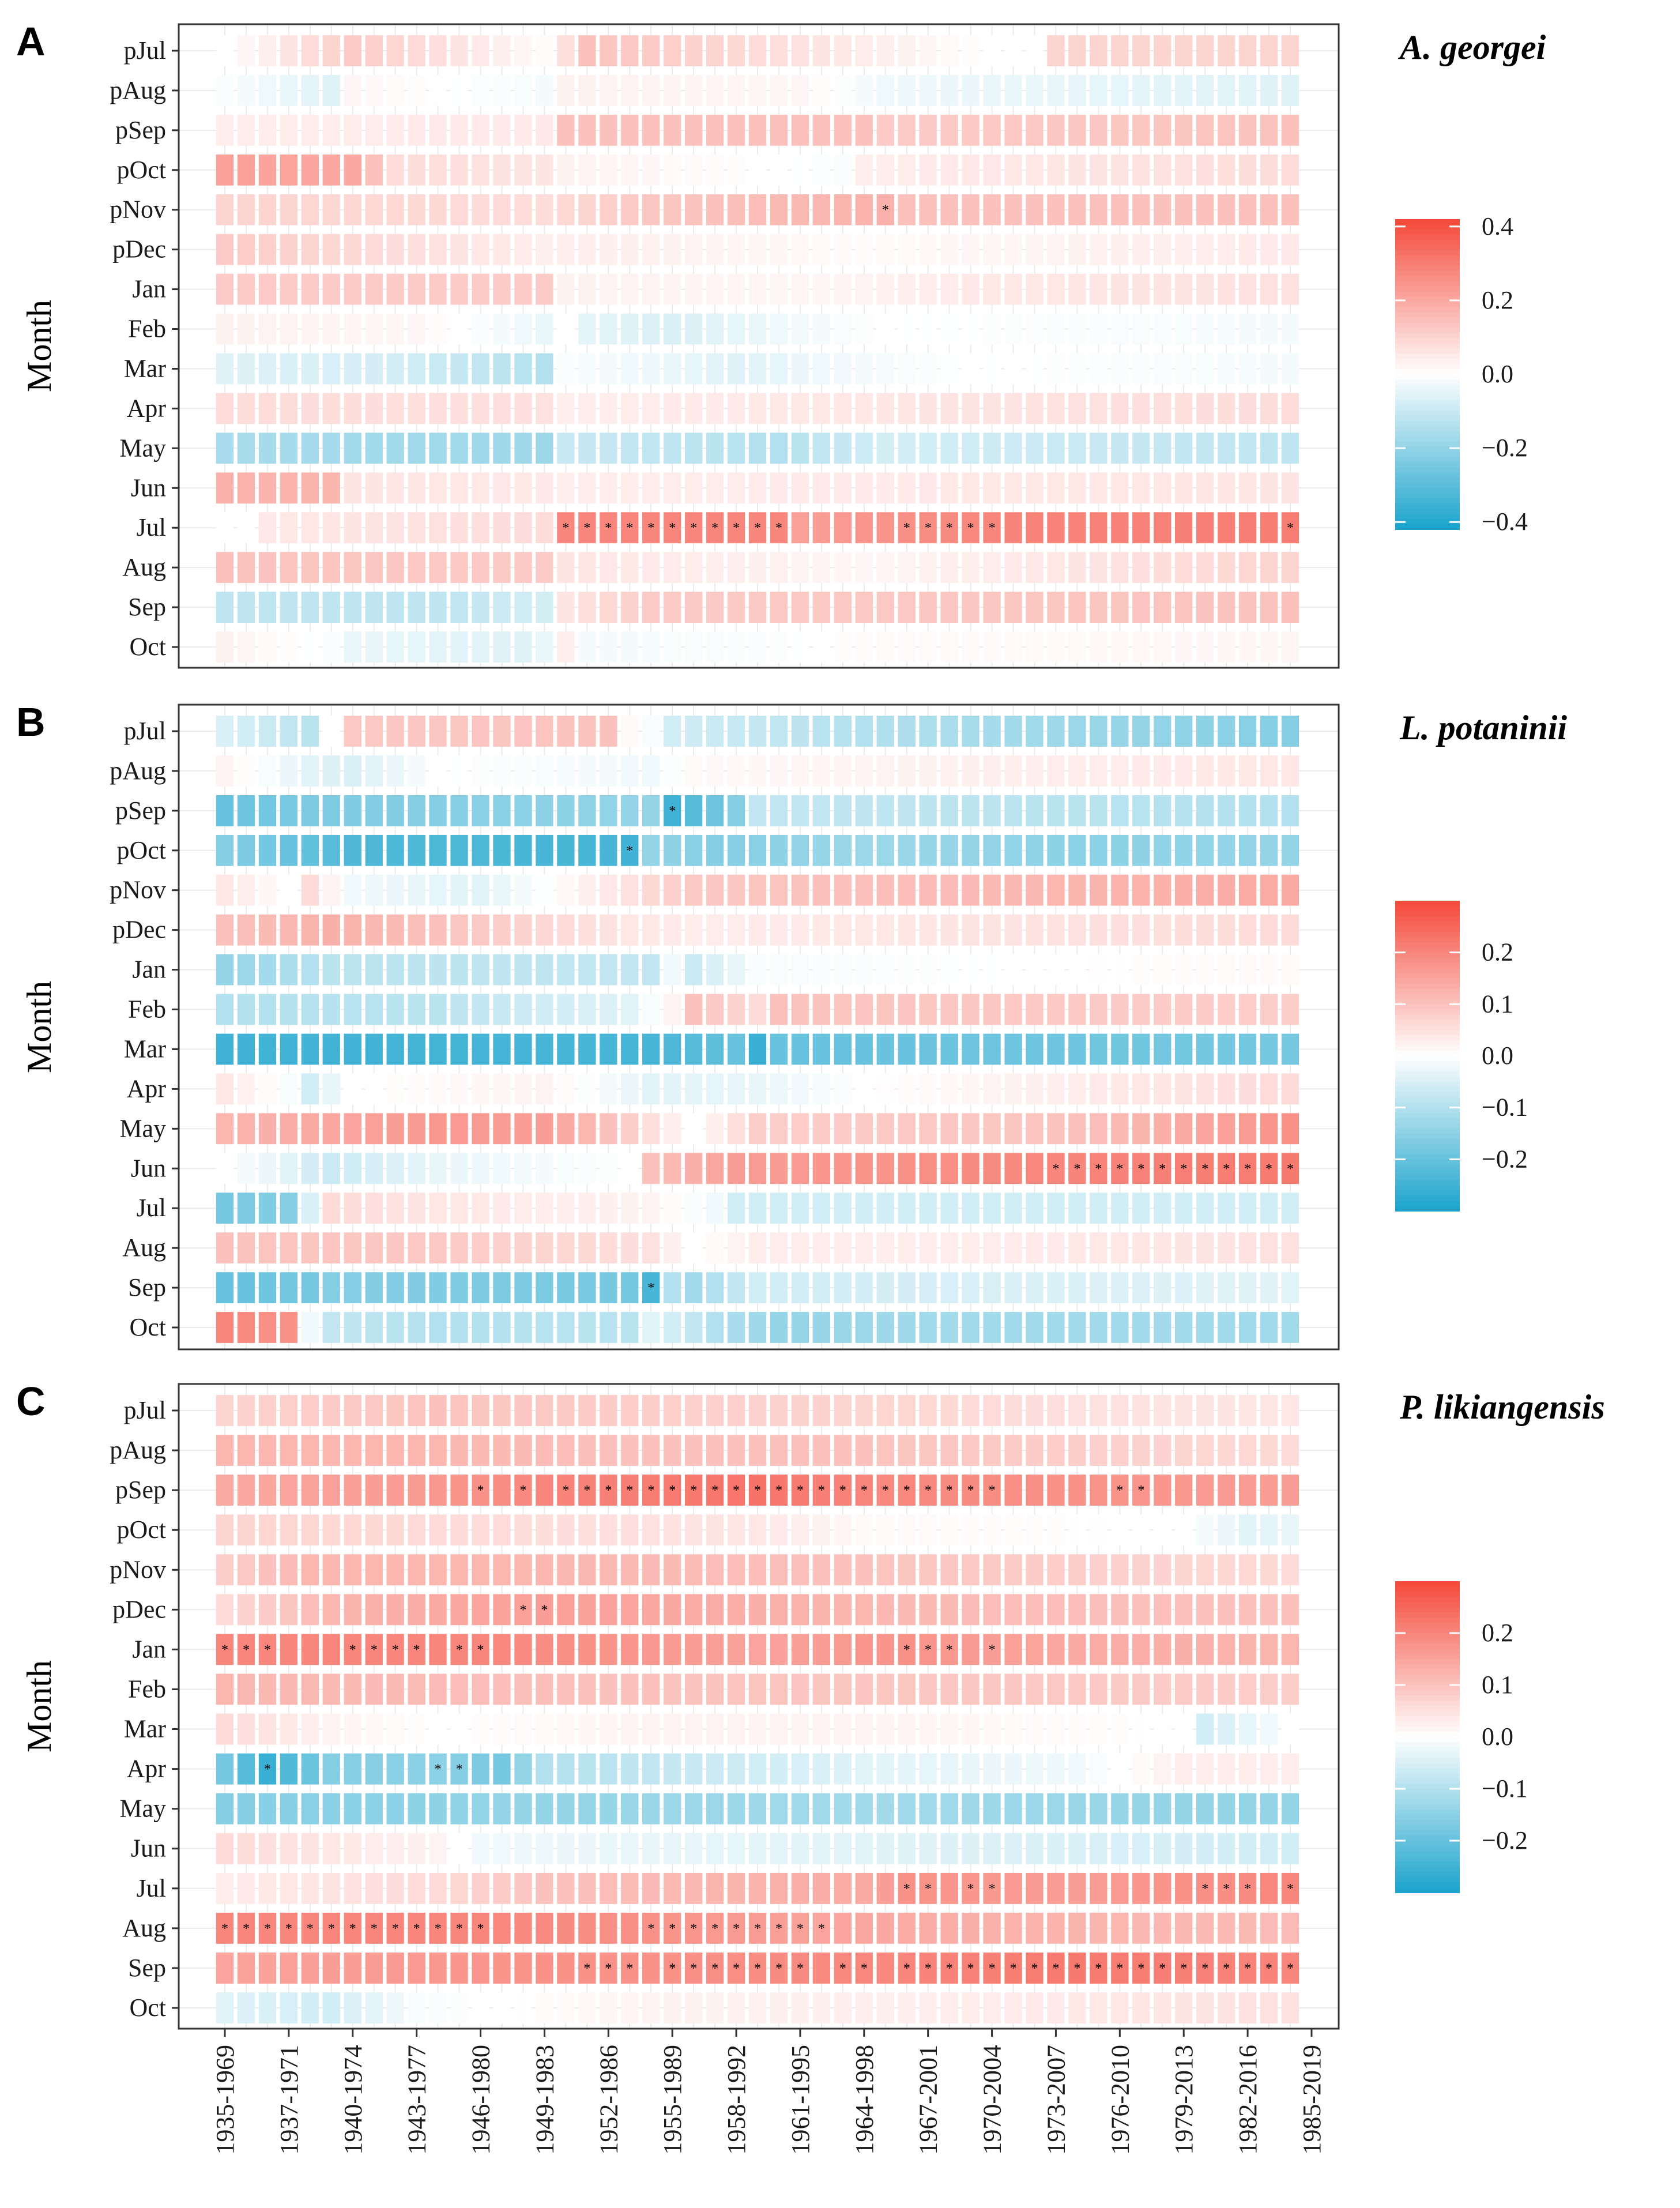  Describe the element at coordinates (737, 2100) in the screenshot. I see `x-tick-label: 1958-1992` at that location.